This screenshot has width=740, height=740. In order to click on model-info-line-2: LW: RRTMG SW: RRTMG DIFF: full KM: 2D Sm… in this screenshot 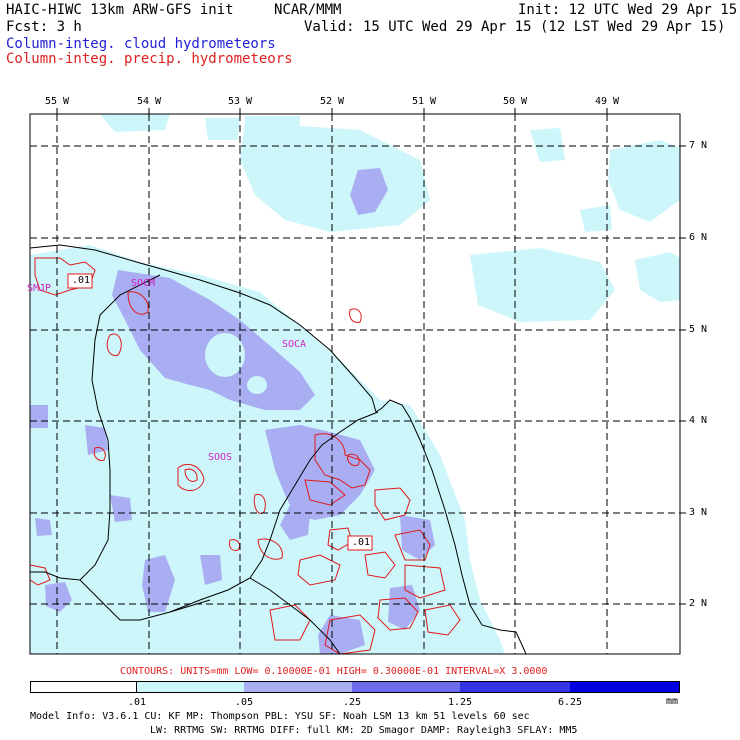, I will do `click(364, 730)`.